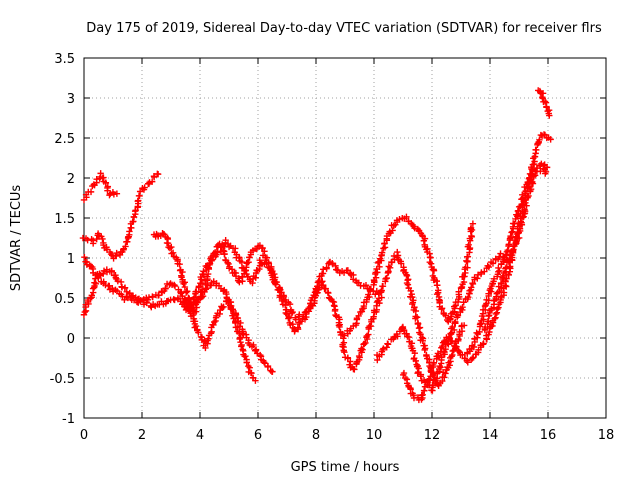 The width and height of the screenshot is (640, 480). I want to click on y-tick-label: 1, so click(71, 259).